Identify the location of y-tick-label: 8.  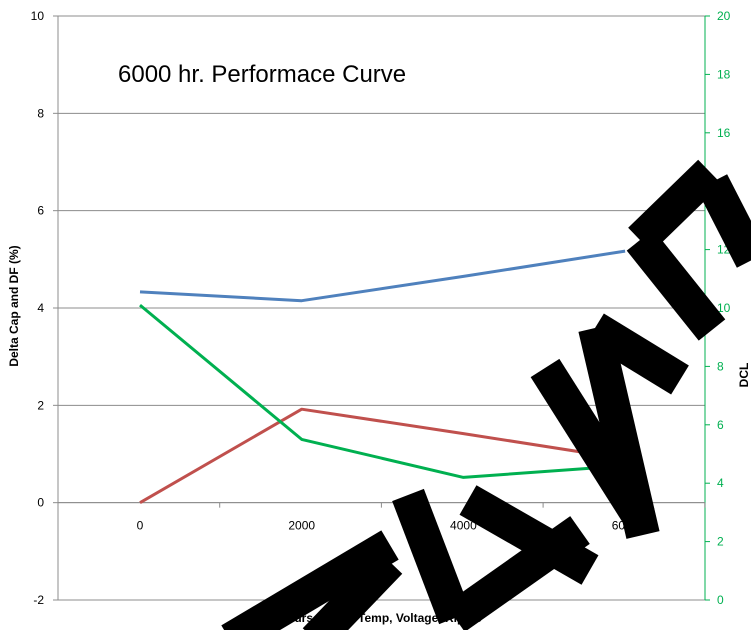
(40, 113).